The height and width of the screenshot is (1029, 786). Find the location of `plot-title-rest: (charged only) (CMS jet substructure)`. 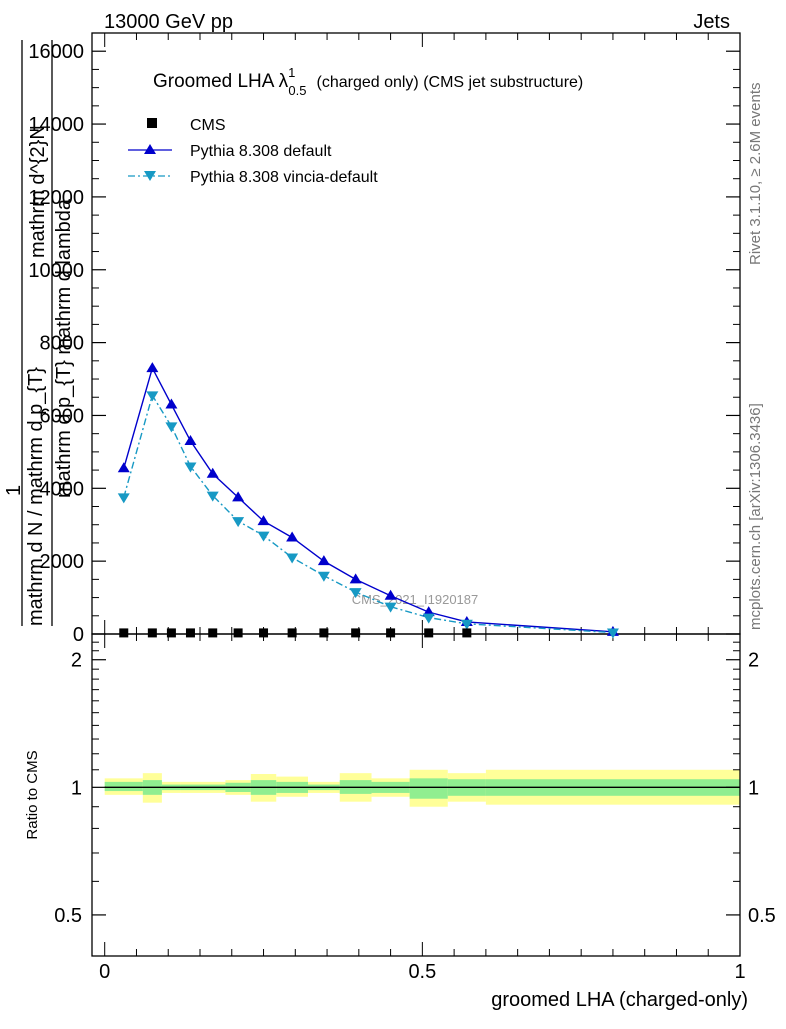

plot-title-rest: (charged only) (CMS jet substructure) is located at coordinates (449, 82).